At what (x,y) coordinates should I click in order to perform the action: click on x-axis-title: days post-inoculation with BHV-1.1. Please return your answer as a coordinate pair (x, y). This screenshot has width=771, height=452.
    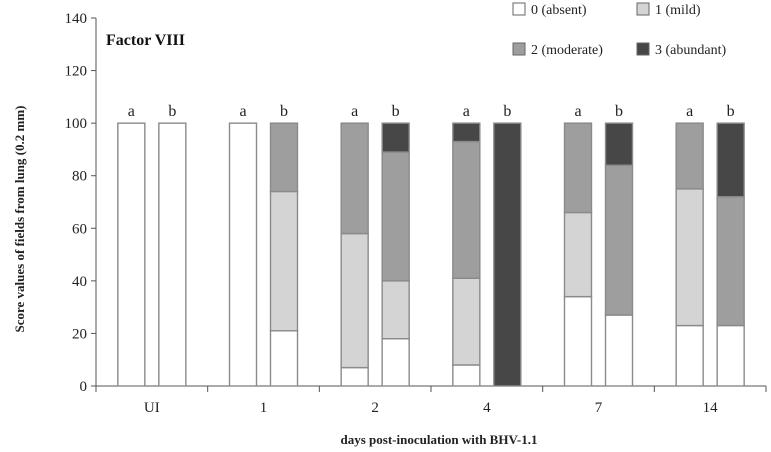
    Looking at the image, I should click on (439, 439).